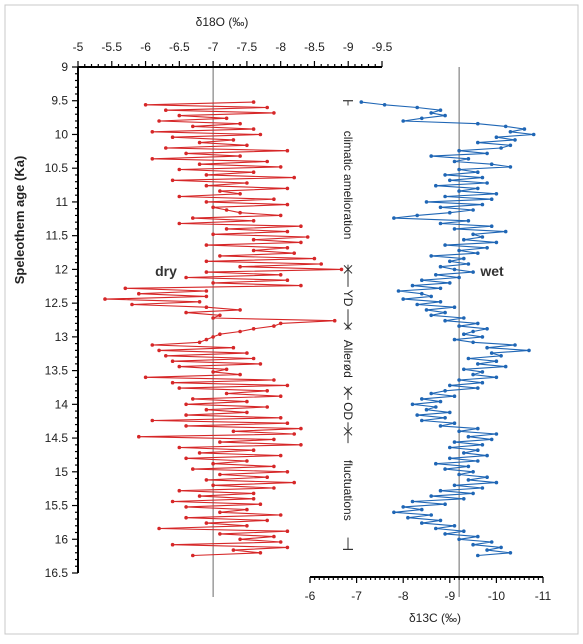 This screenshot has width=583, height=644. I want to click on period-label: fluctuations, so click(348, 490).